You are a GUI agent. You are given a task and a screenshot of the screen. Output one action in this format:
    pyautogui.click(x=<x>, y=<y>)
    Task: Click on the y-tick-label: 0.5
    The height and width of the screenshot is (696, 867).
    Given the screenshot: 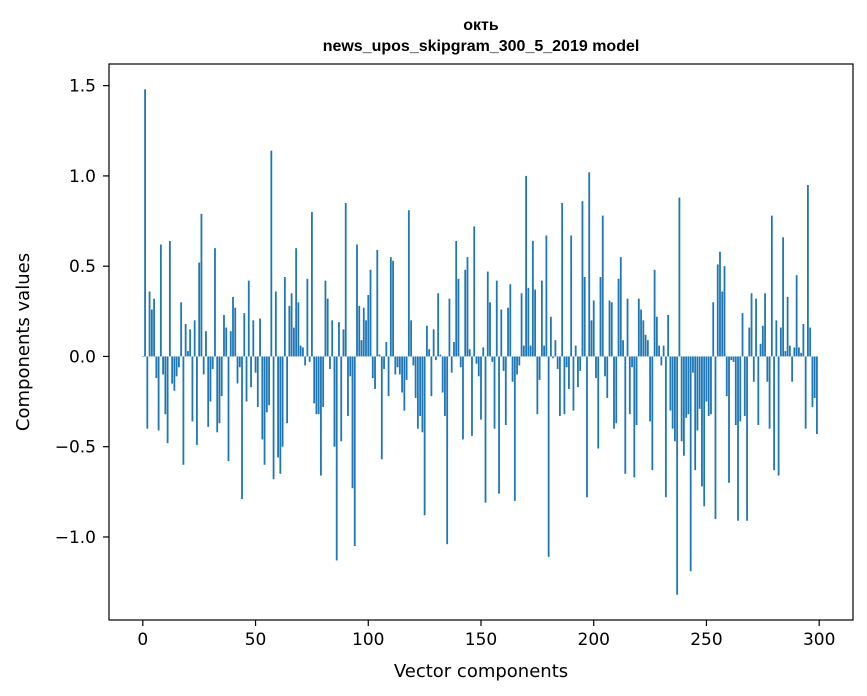 What is the action you would take?
    pyautogui.click(x=82, y=267)
    